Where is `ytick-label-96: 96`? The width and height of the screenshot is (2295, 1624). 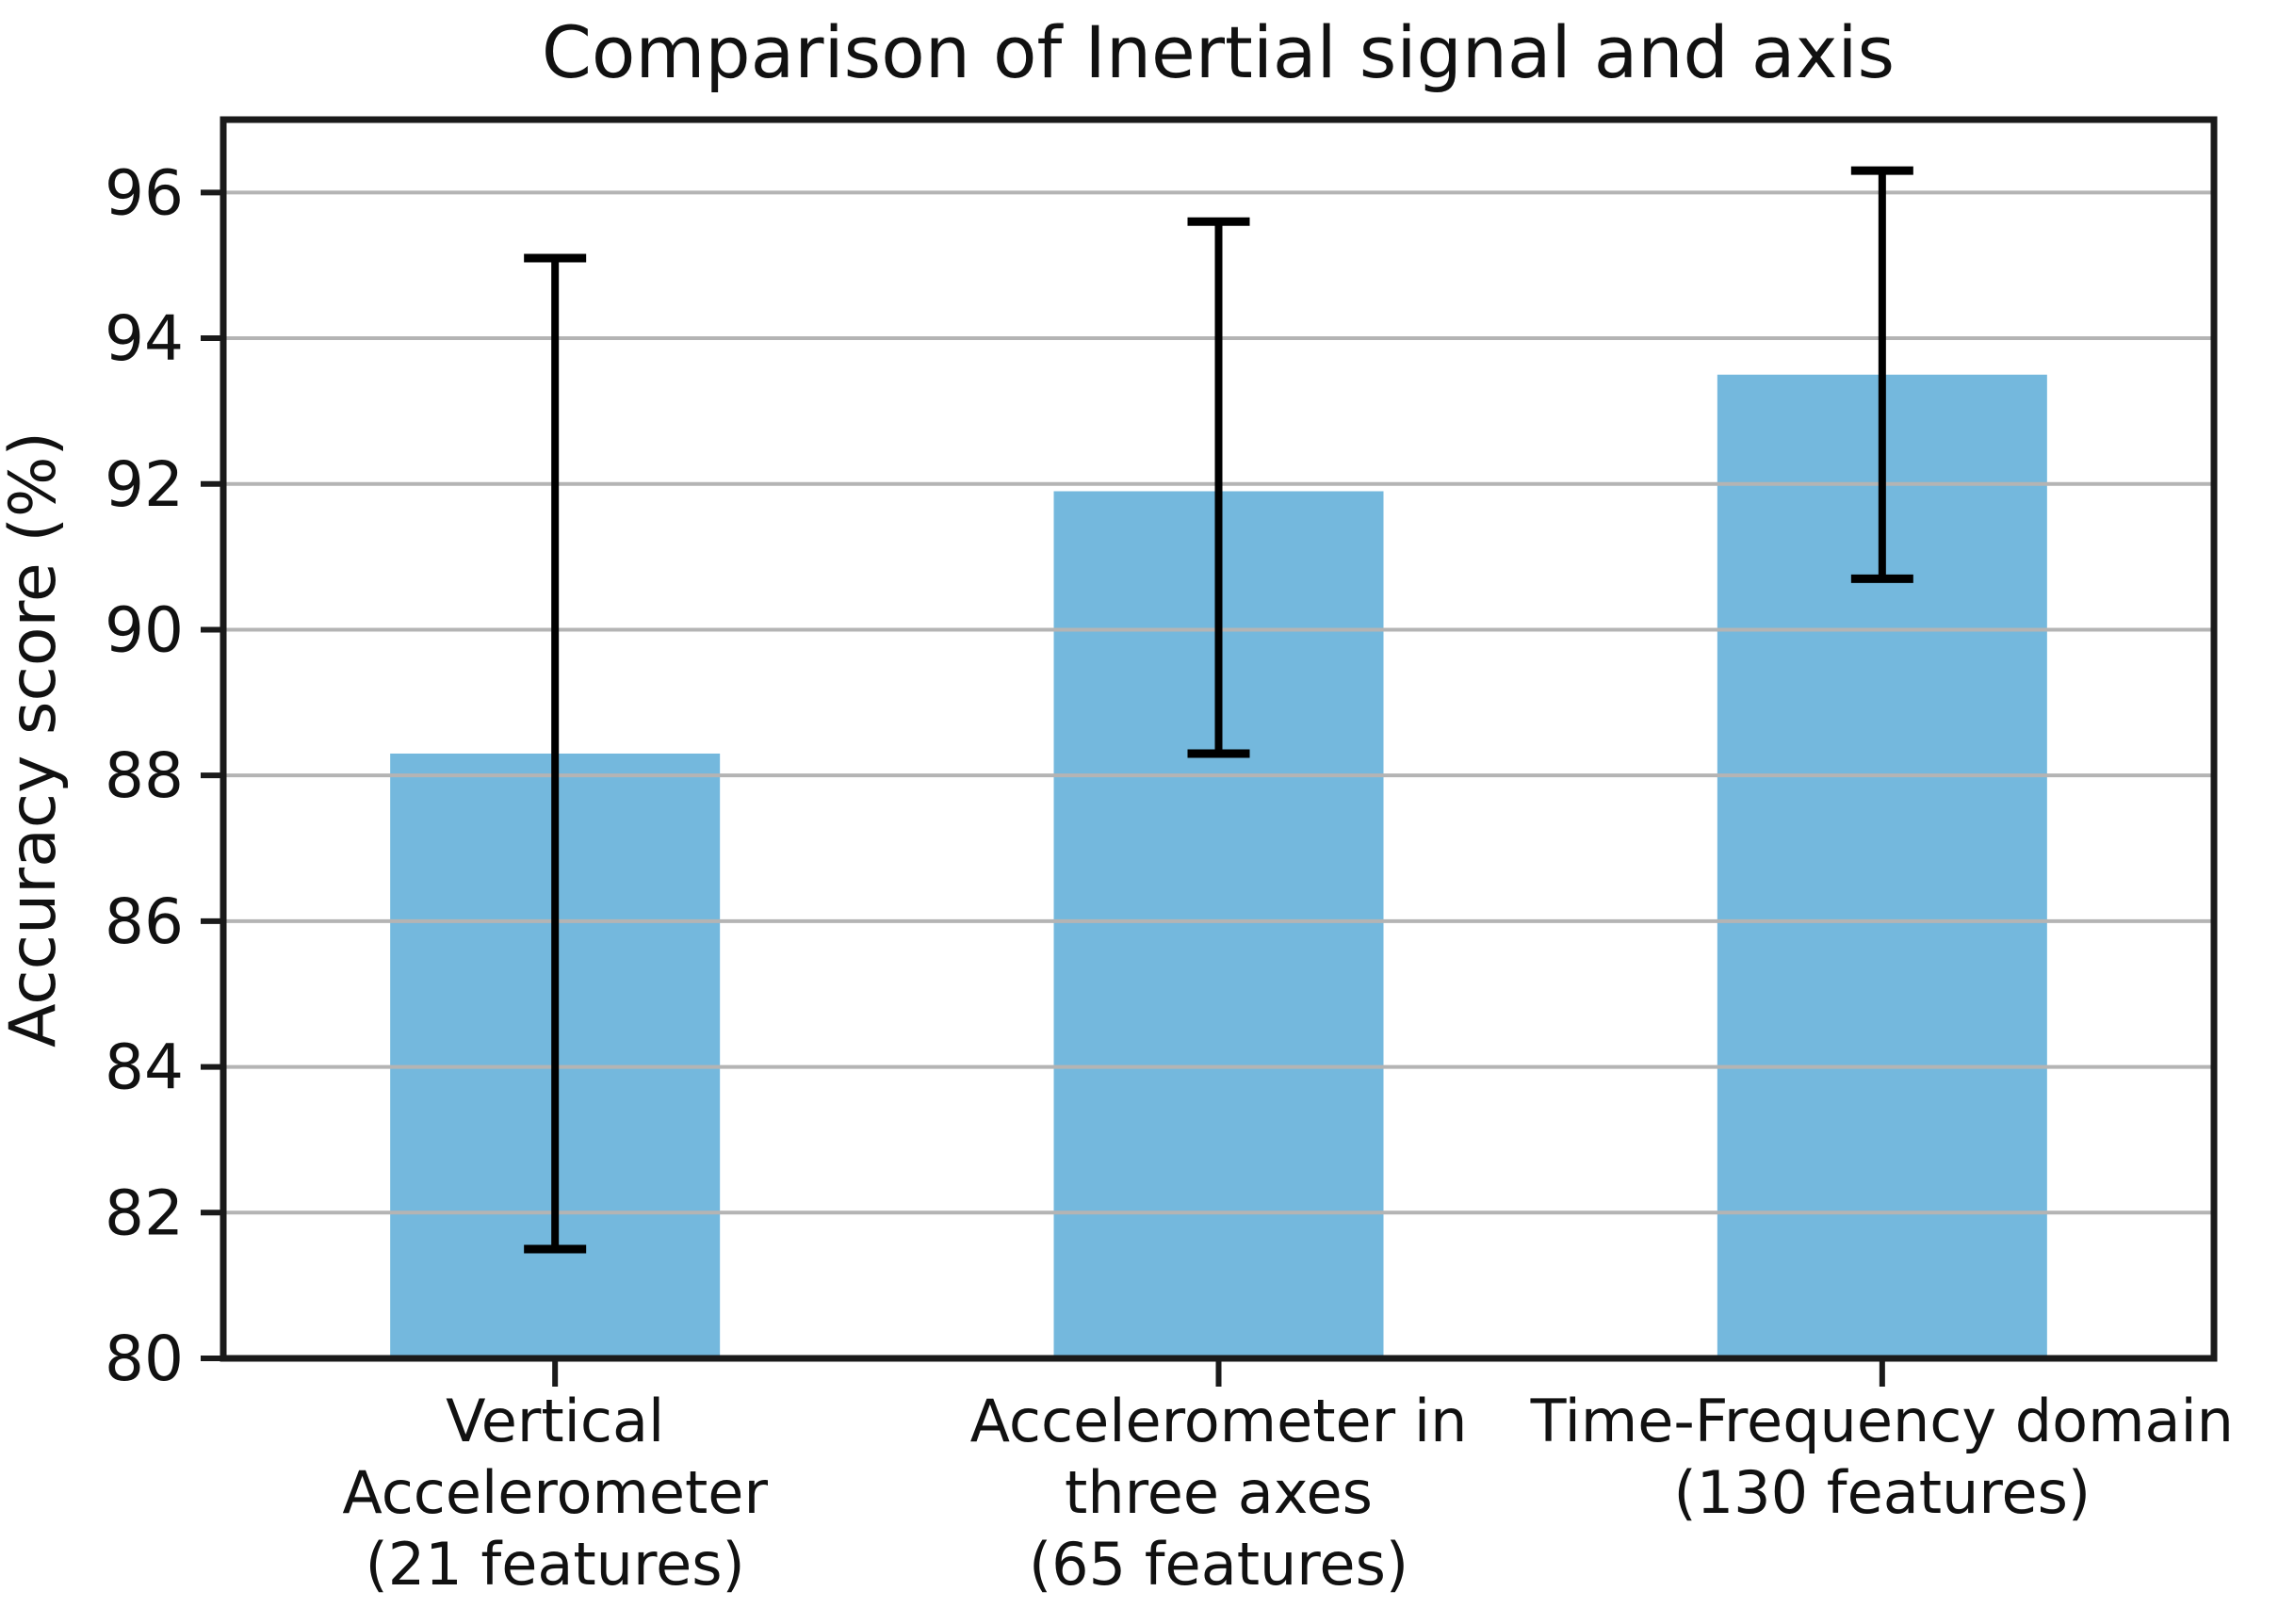 ytick-label-96: 96 is located at coordinates (144, 192).